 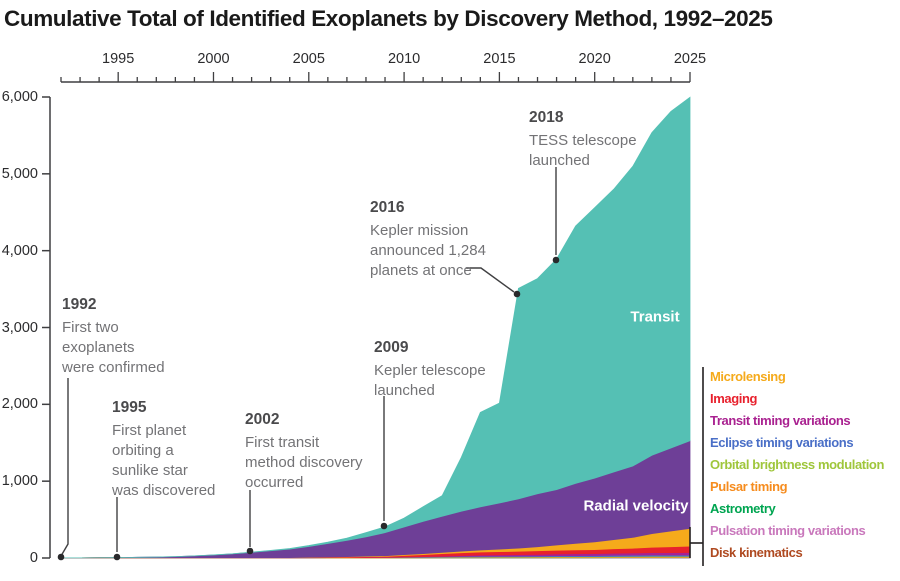 What do you see at coordinates (780, 420) in the screenshot?
I see `legend-item-transit-timing-variations: Transit timing variations` at bounding box center [780, 420].